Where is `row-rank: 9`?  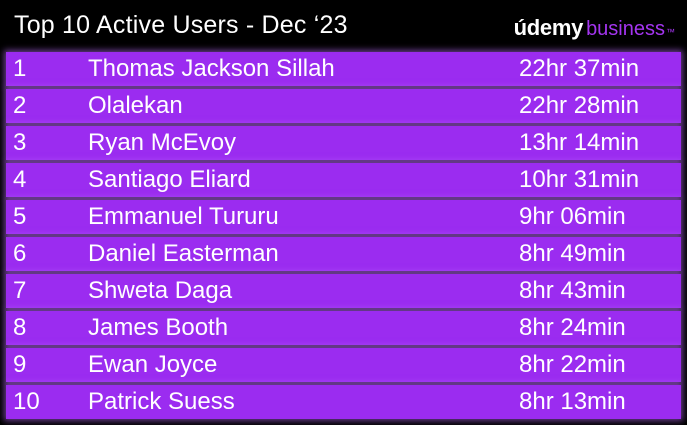
row-rank: 9 is located at coordinates (20, 364).